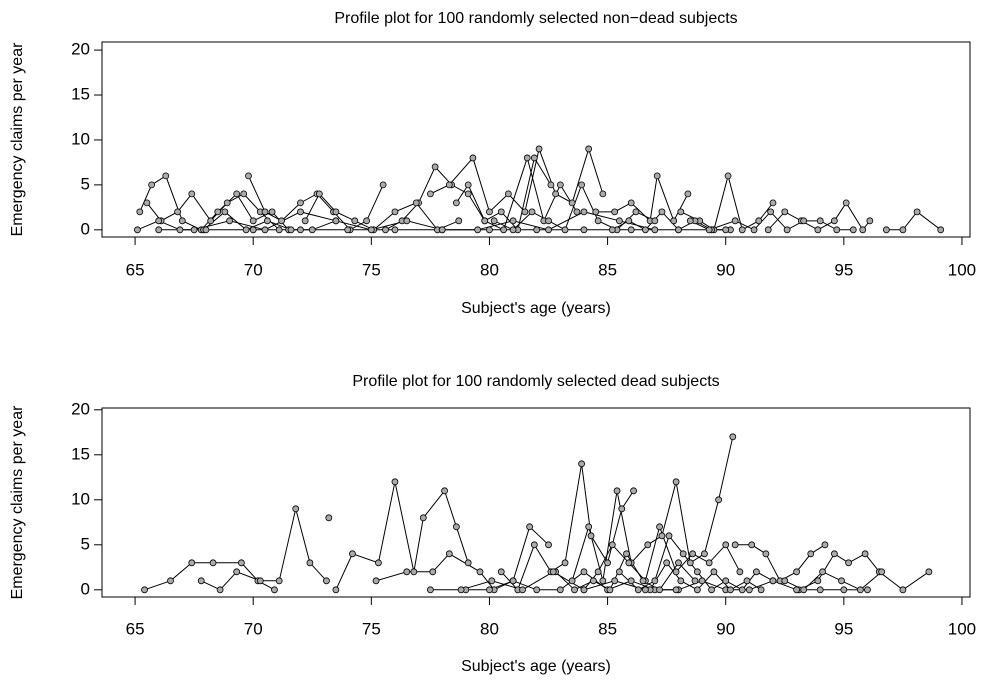  I want to click on x-tick-label: 80, so click(489, 628).